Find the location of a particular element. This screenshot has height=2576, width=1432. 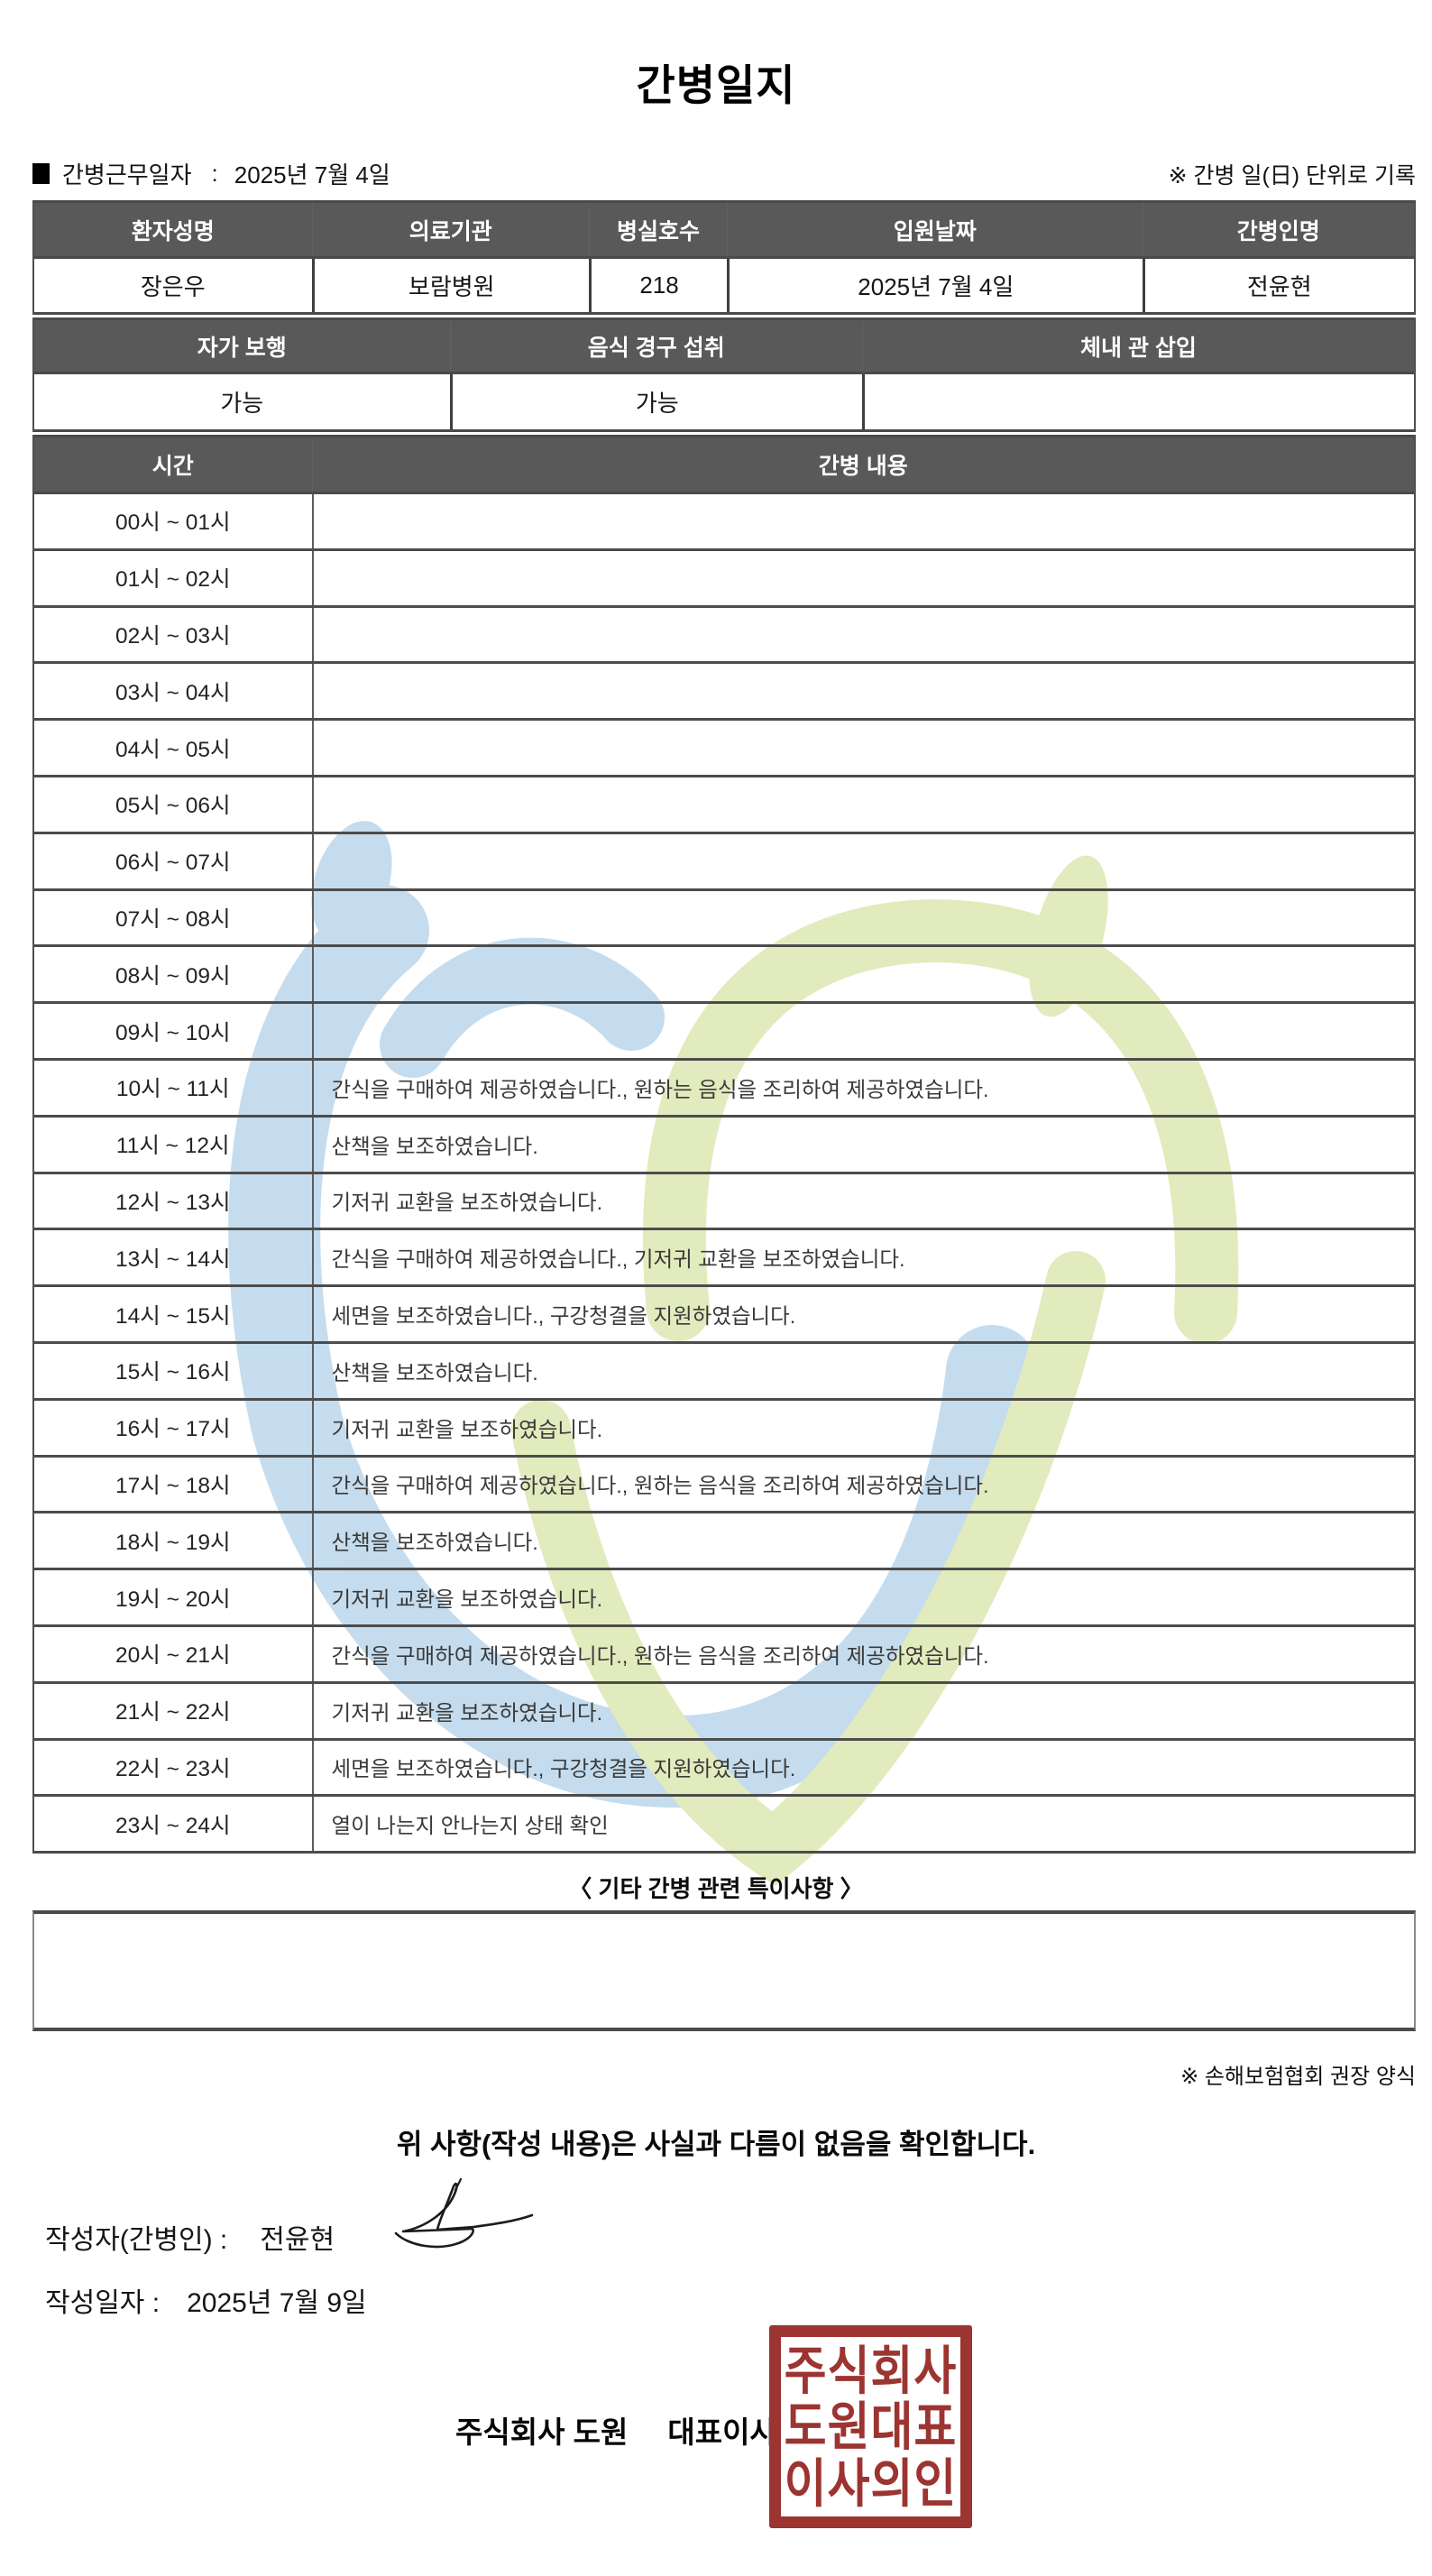

care-row: 01시 ~ 02시 is located at coordinates (724, 579).